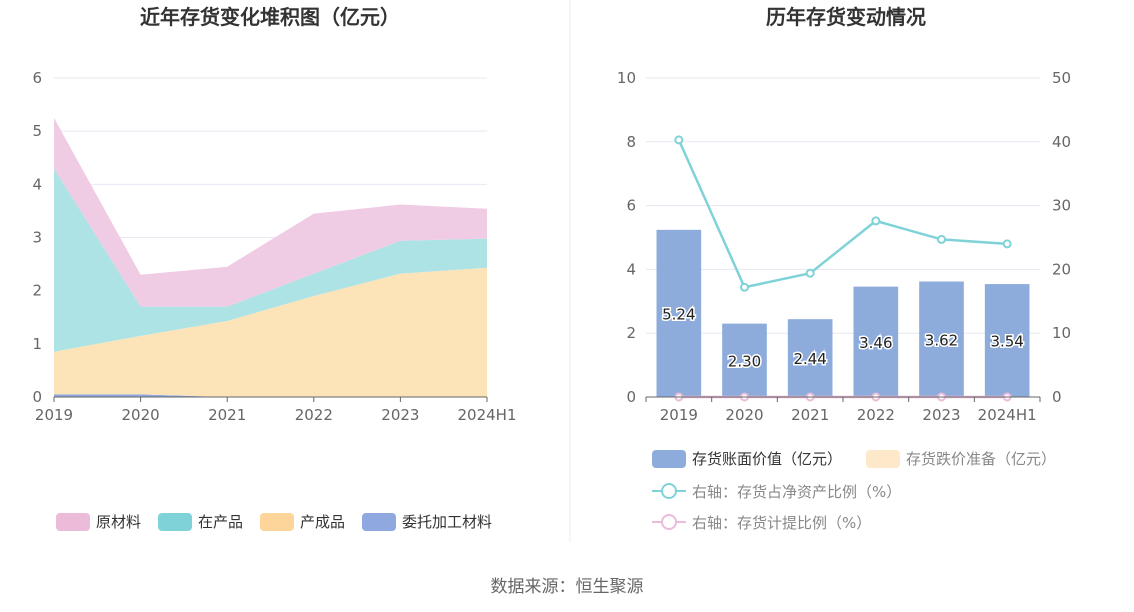 This screenshot has width=1134, height=612. I want to click on data-source: 数据来源：恒生聚源, so click(567, 587).